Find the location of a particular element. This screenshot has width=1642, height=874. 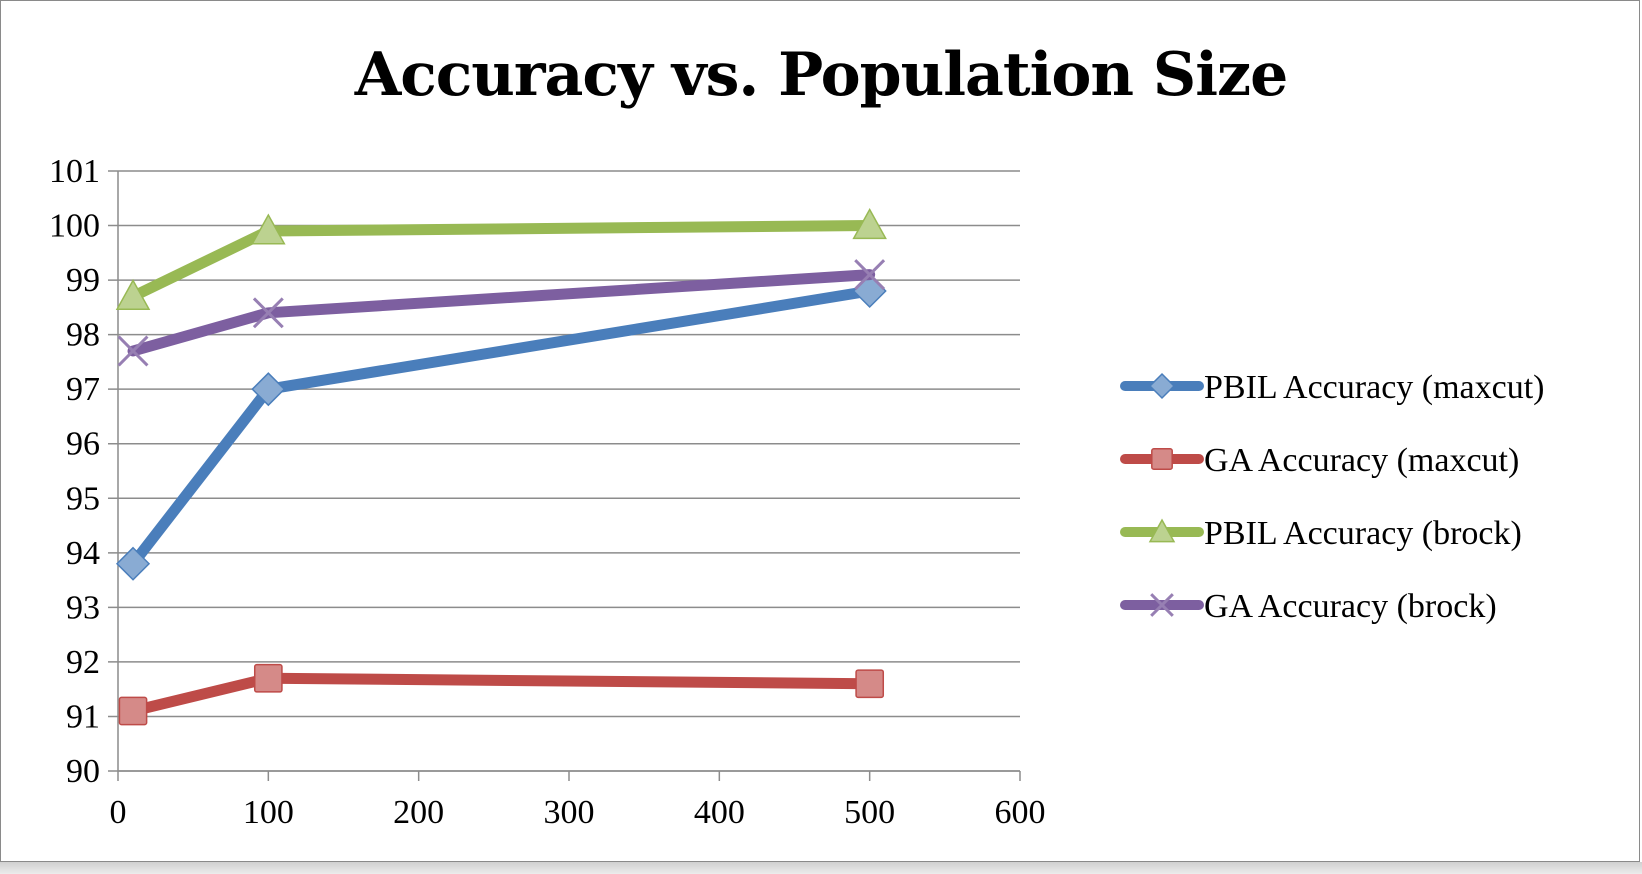

y-tick-label: 100 is located at coordinates (74, 226).